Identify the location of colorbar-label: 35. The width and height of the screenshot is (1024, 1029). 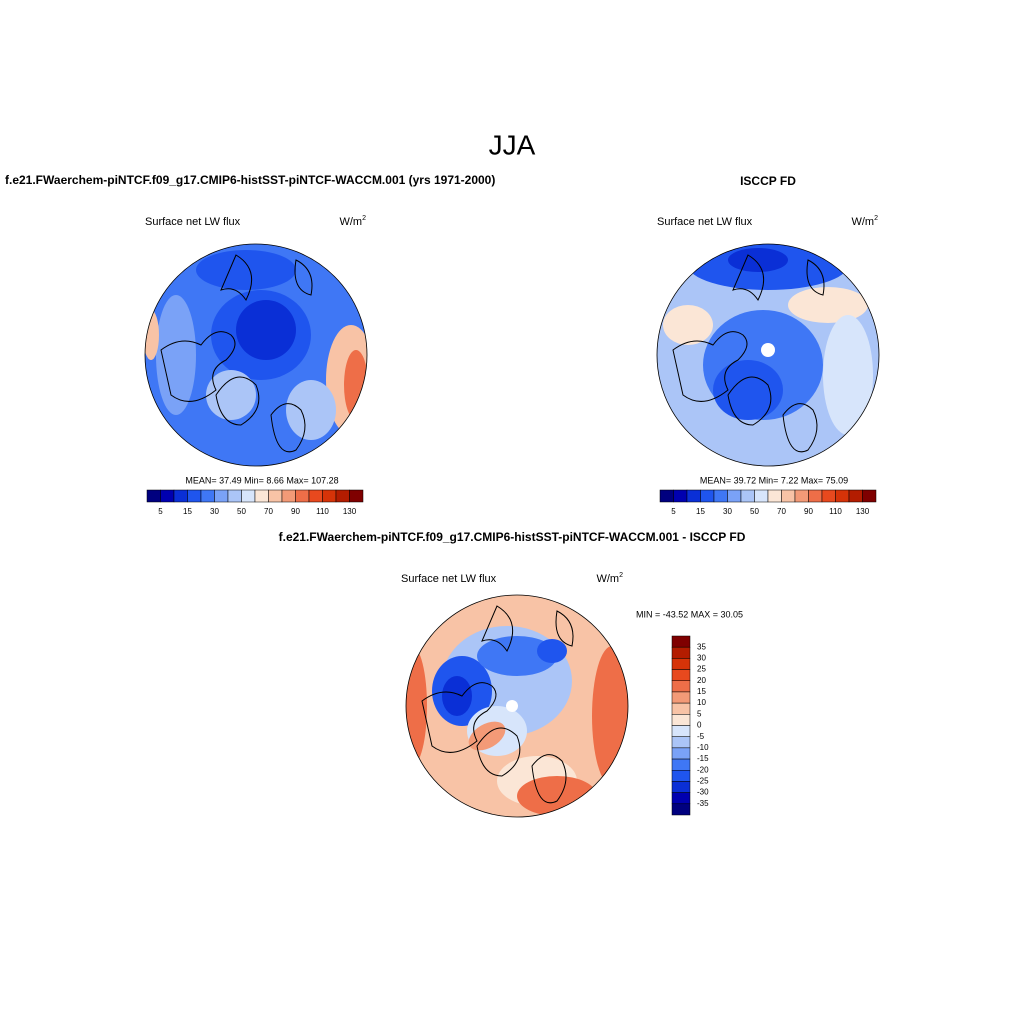
(701, 646).